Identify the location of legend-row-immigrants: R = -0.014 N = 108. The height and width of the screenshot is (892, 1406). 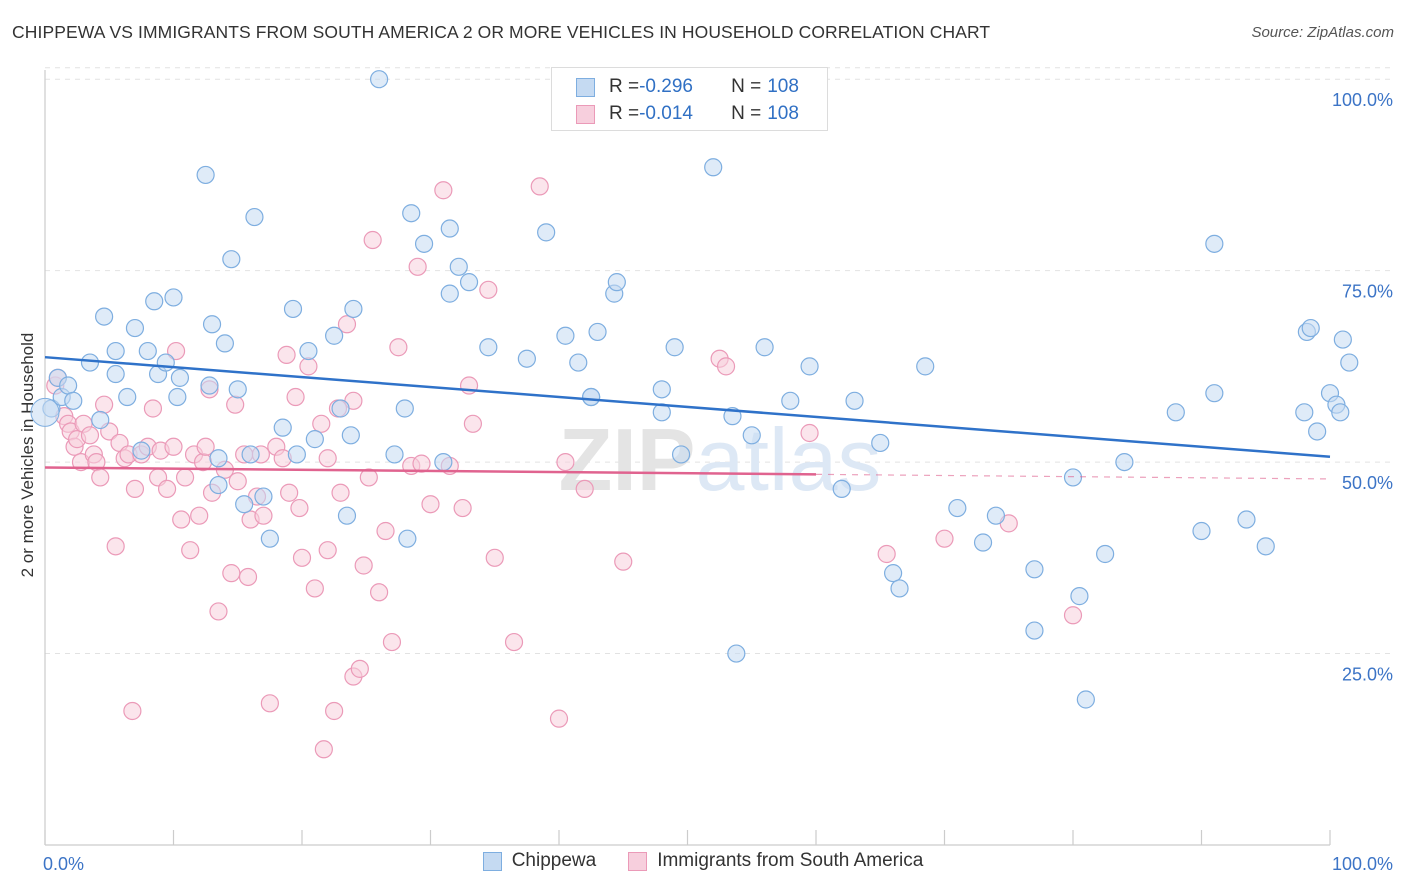
(675, 114).